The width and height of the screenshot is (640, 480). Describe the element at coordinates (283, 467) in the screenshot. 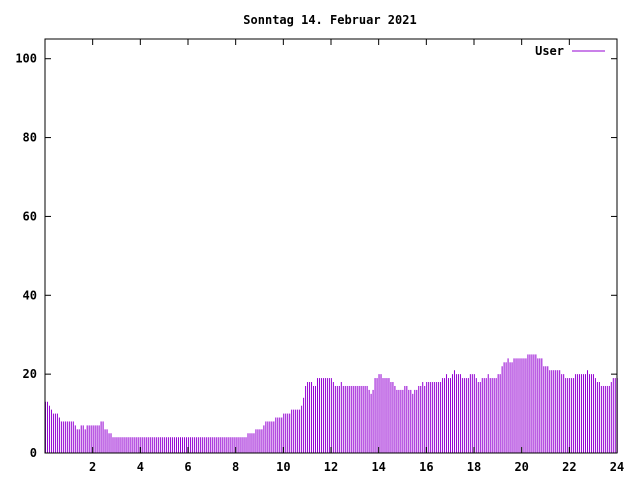

I see `x-tick-label: 10` at that location.